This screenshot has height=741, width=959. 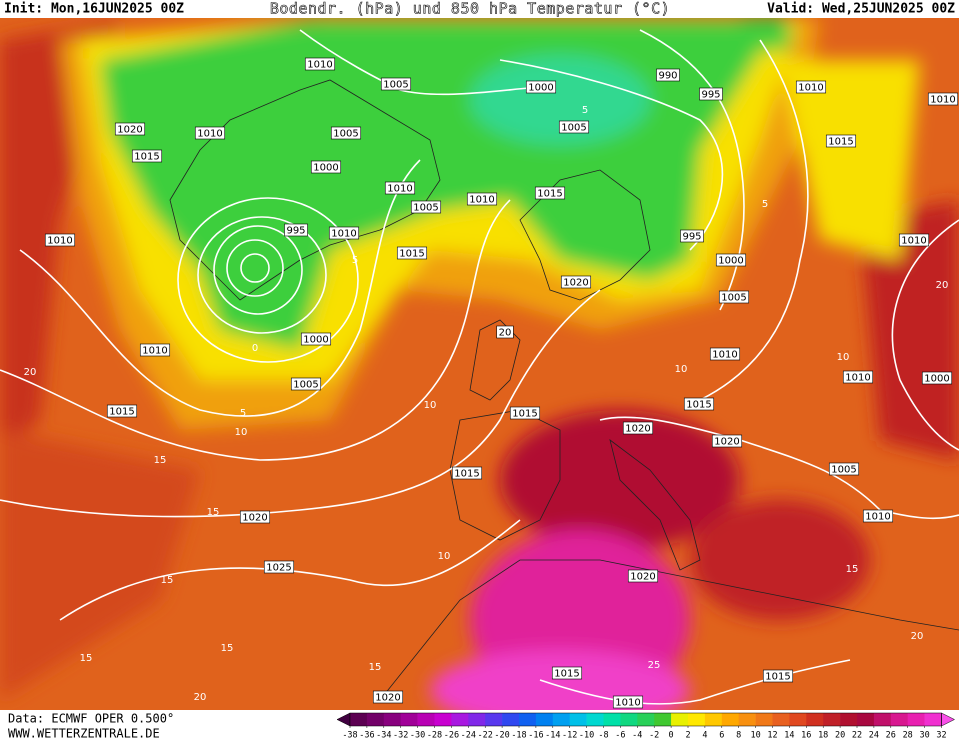 What do you see at coordinates (721, 736) in the screenshot?
I see `colorbar-tick-label: 6` at bounding box center [721, 736].